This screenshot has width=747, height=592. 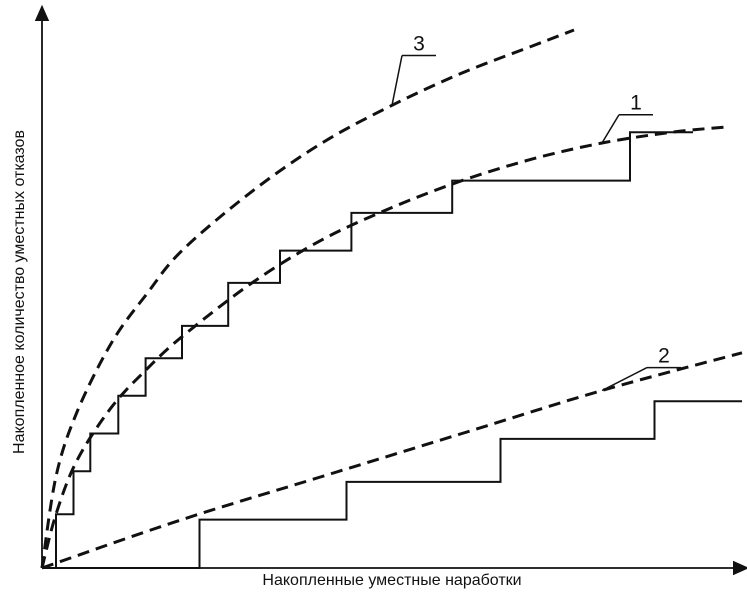 I want to click on y-axis-title: Накопленное количество уместных отказов, so click(x=19, y=292).